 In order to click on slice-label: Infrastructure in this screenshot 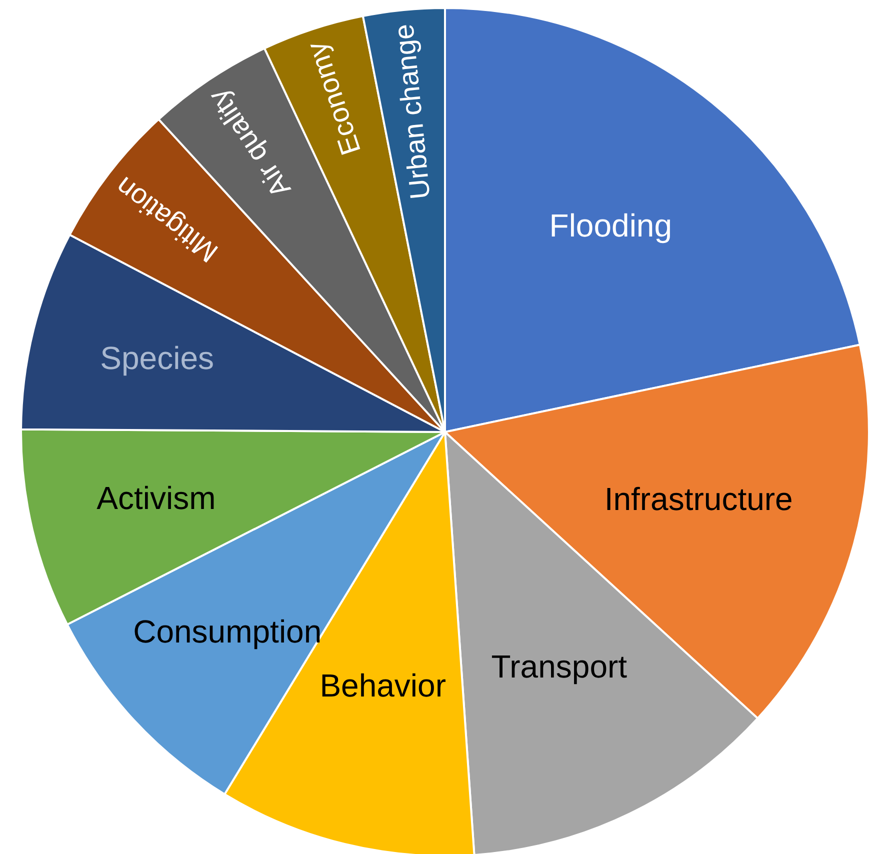, I will do `click(698, 499)`.